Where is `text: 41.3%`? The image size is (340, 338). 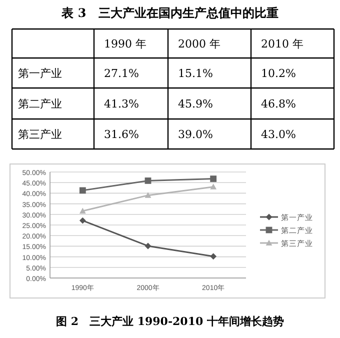 text: 41.3% is located at coordinates (121, 104).